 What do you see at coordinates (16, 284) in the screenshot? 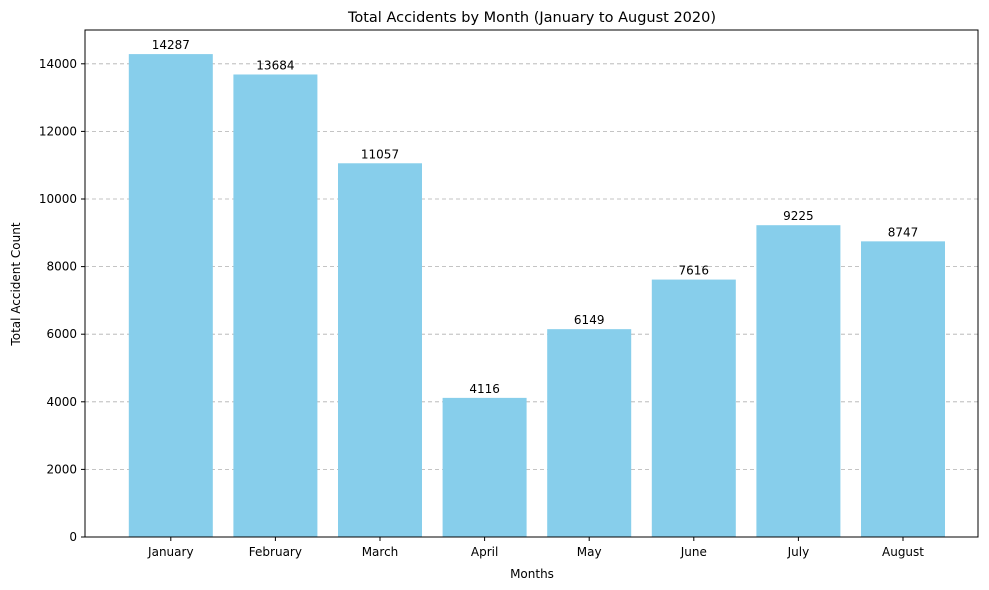
I see `y-axis-label: Total Accident Count` at bounding box center [16, 284].